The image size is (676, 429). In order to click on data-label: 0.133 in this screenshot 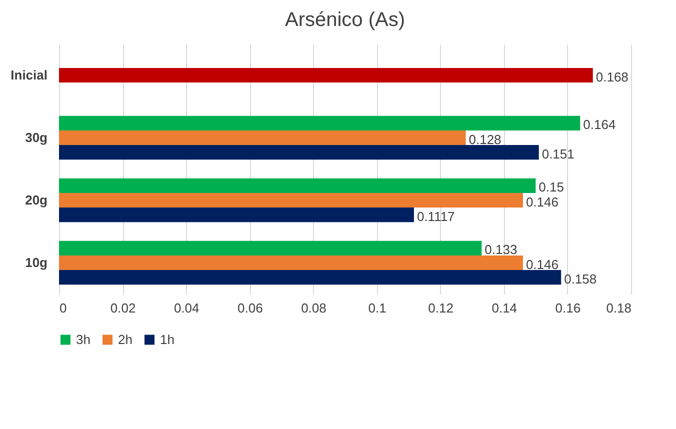, I will do `click(501, 250)`.